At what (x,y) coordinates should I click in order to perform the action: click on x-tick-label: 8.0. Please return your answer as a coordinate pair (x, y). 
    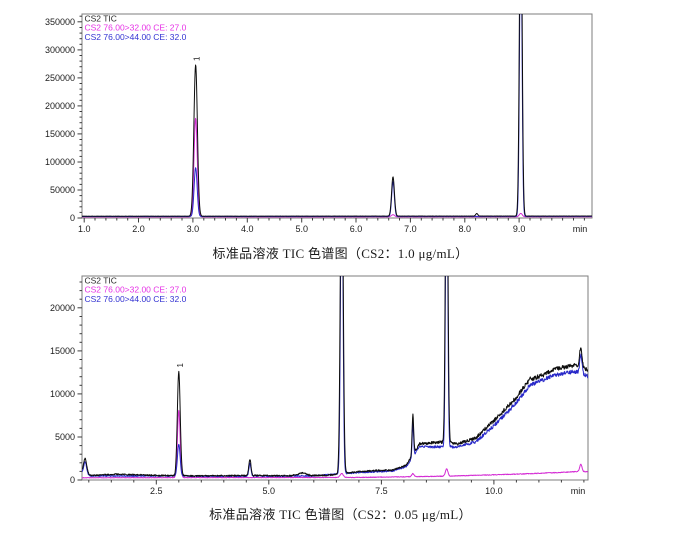
    Looking at the image, I should click on (465, 229).